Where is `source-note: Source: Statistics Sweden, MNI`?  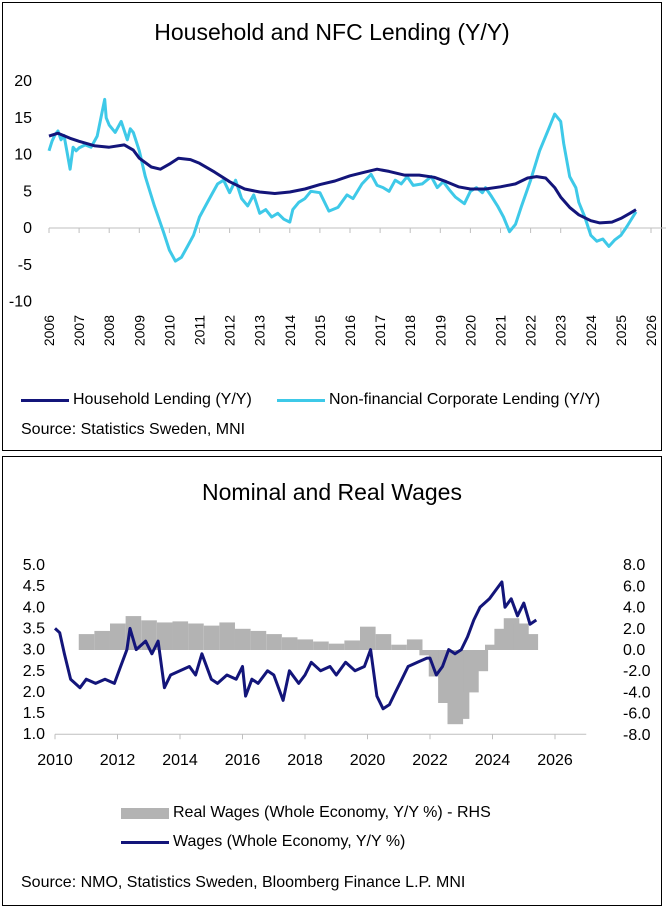
source-note: Source: Statistics Sweden, MNI is located at coordinates (133, 429).